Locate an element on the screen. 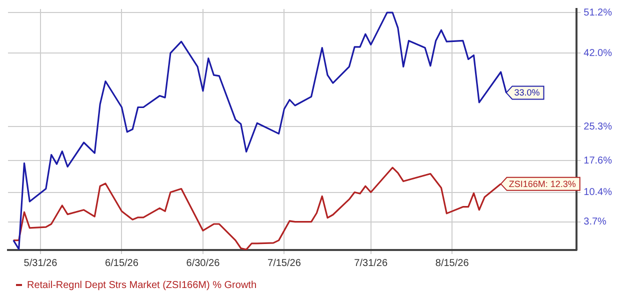  annotation: 33.0% is located at coordinates (527, 93).